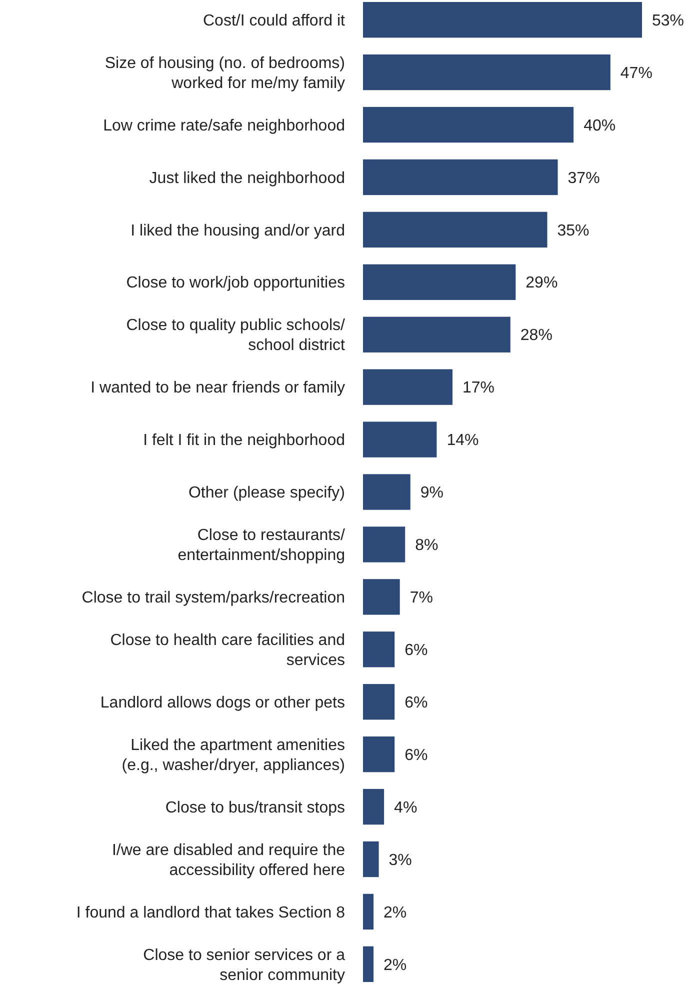 This screenshot has height=985, width=696. I want to click on y-tick-label: I felt I fit in the neighborhood, so click(244, 441).